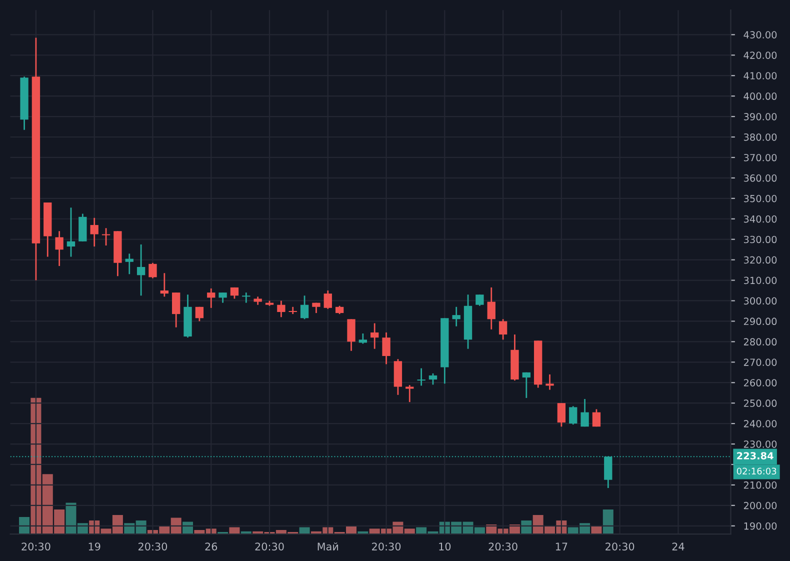 The image size is (790, 561). I want to click on y-tick-label: 410.00, so click(760, 76).